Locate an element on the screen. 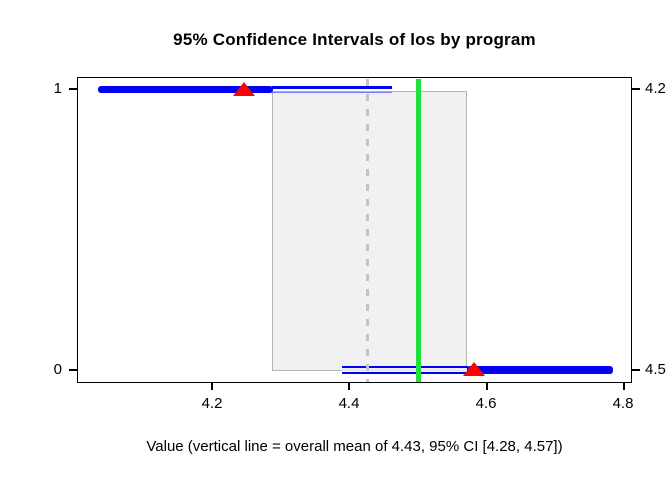 This screenshot has height=480, width=672. x-tick-label-3: 4.6 is located at coordinates (486, 403).